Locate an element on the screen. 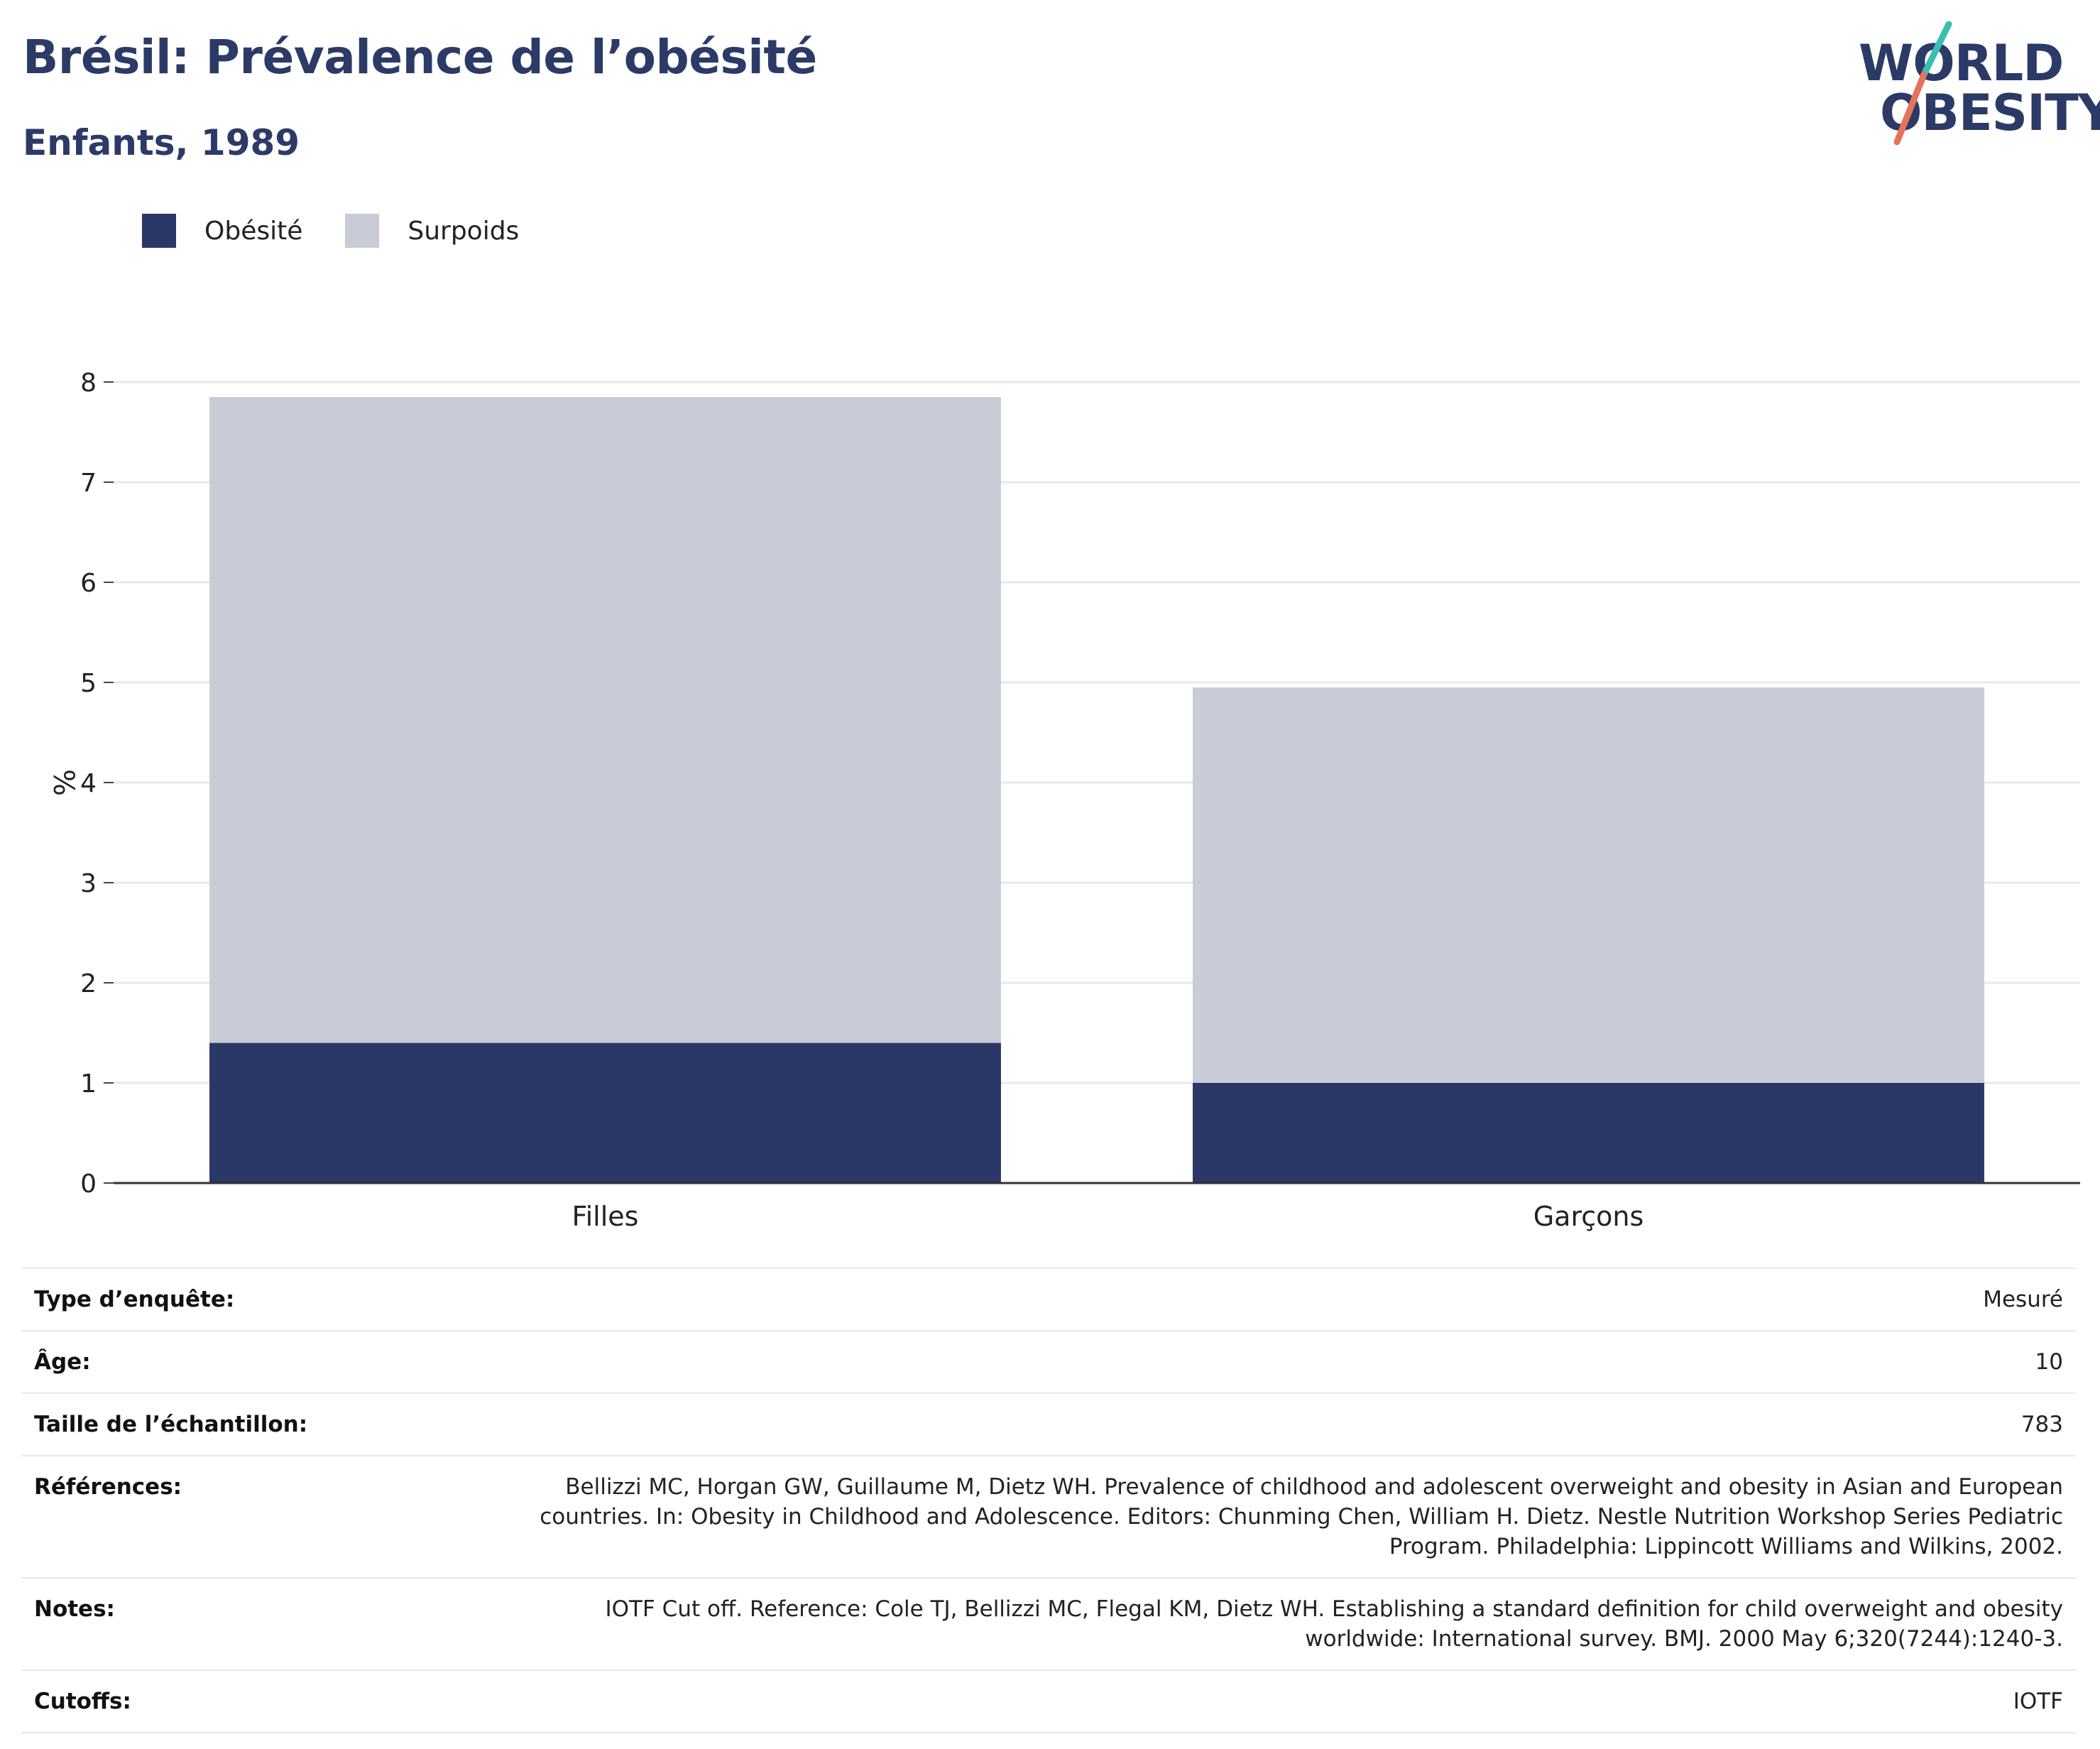 The width and height of the screenshot is (2100, 1749). y-tick-label: 6 is located at coordinates (88, 583).